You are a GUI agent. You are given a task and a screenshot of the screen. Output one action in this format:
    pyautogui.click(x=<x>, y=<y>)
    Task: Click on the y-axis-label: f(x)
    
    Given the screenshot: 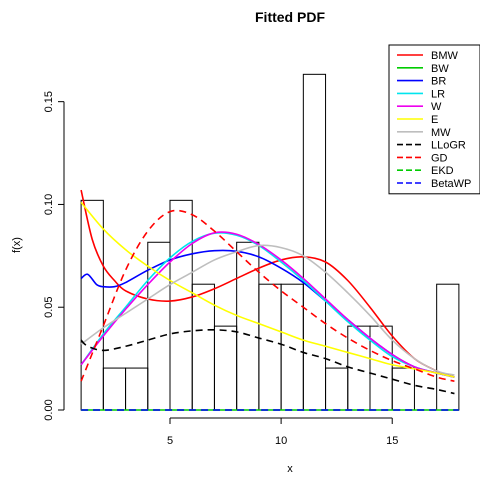 What is the action you would take?
    pyautogui.click(x=17, y=245)
    